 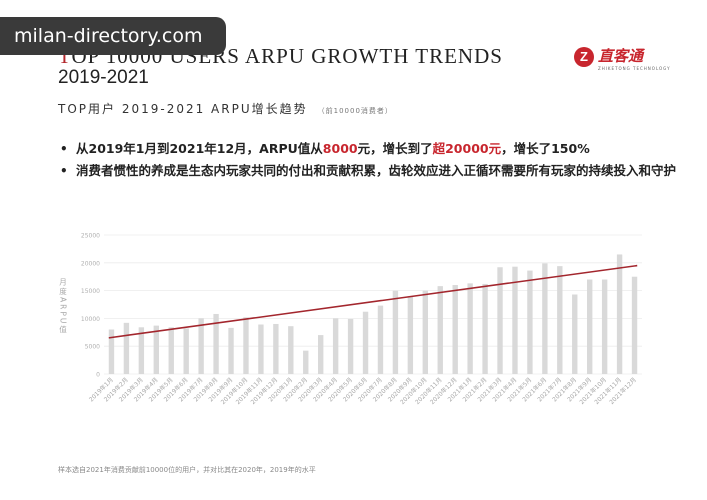 What do you see at coordinates (90, 319) in the screenshot?
I see `y-tick-label: 10000` at bounding box center [90, 319].